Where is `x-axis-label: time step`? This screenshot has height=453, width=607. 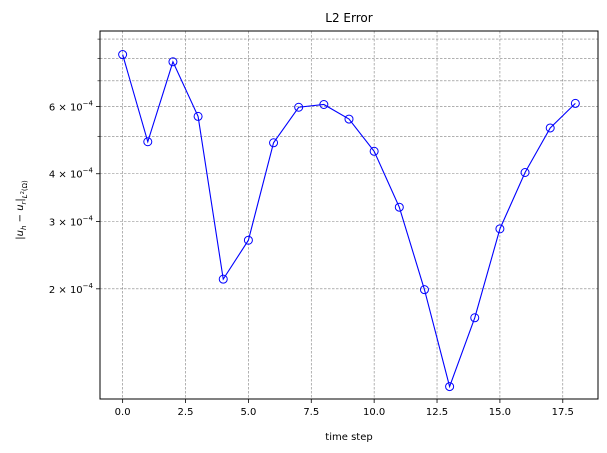 x-axis-label: time step is located at coordinates (348, 437).